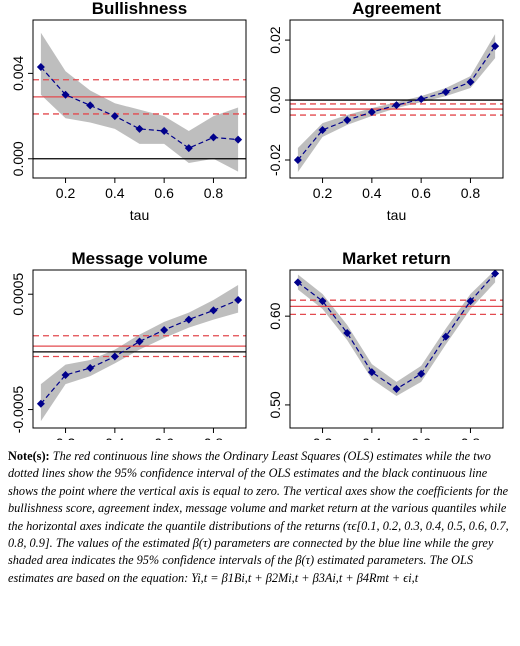 The height and width of the screenshot is (646, 520). What do you see at coordinates (275, 404) in the screenshot?
I see `y-tick-label: 0.50` at bounding box center [275, 404].